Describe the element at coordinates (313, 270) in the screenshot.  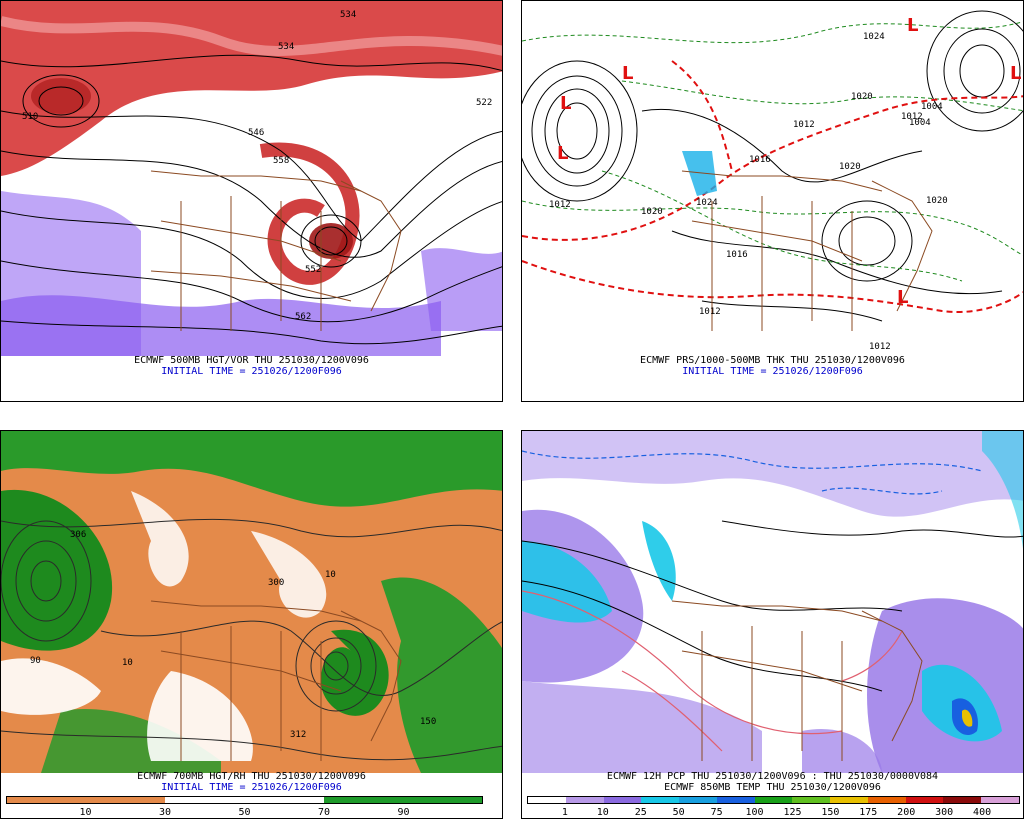
I see `contour-label: 552` at that location.